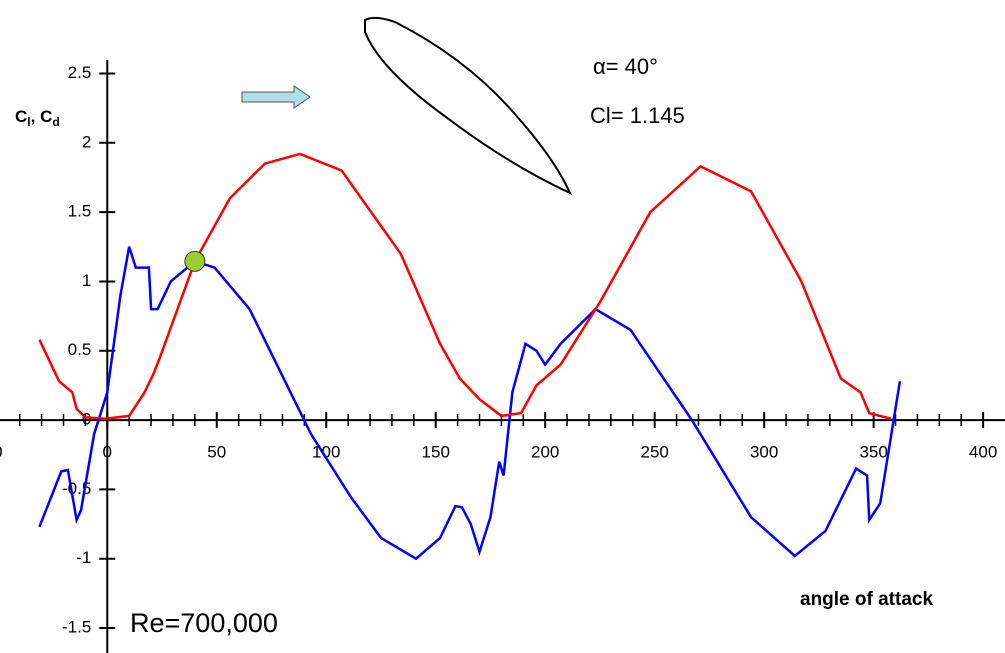  Describe the element at coordinates (468, 106) in the screenshot. I see `airfoil` at that location.